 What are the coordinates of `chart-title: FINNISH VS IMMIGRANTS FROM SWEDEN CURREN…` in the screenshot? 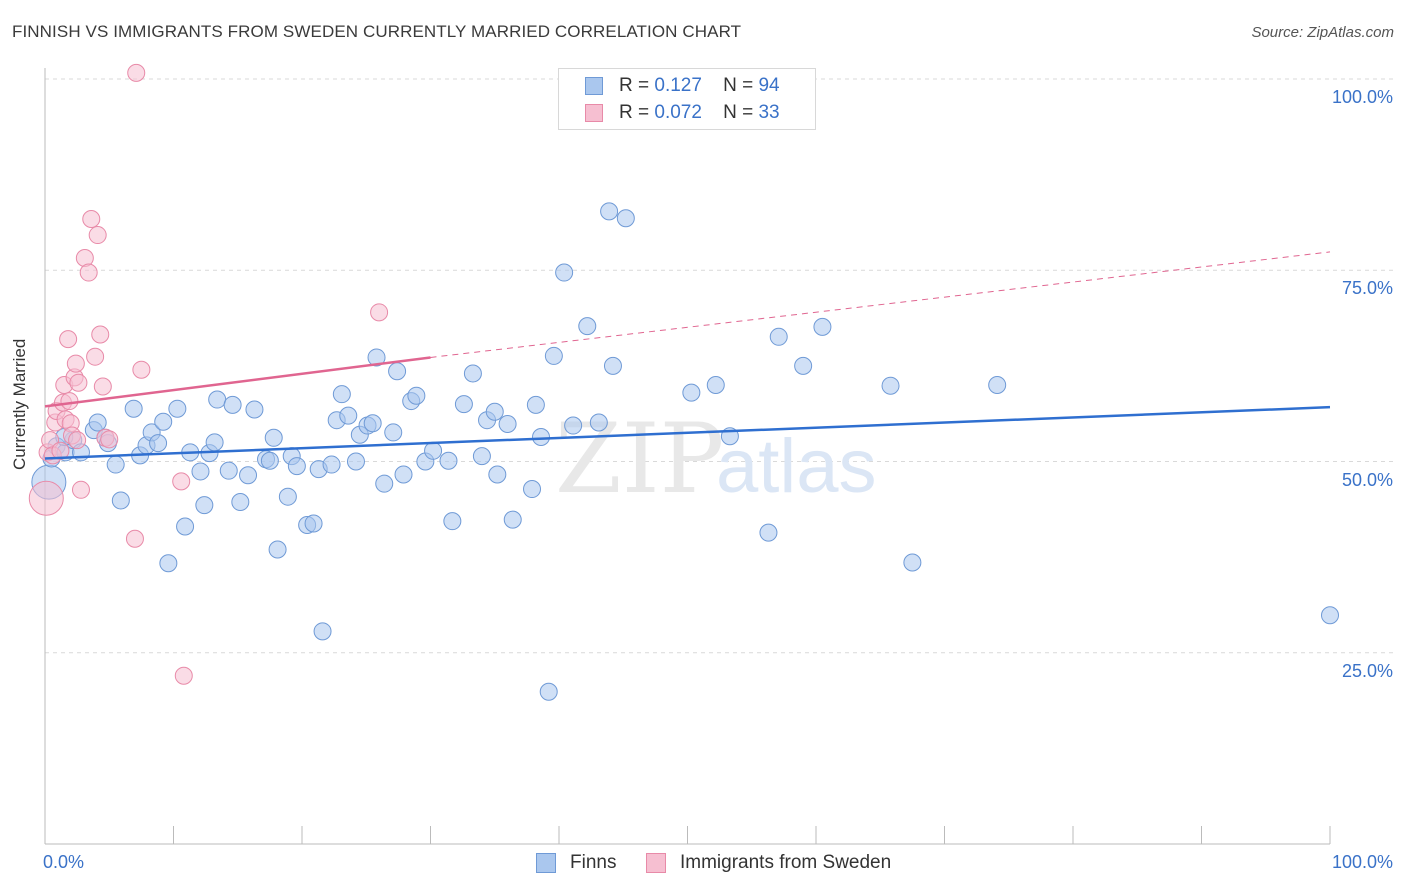 It's located at (377, 31).